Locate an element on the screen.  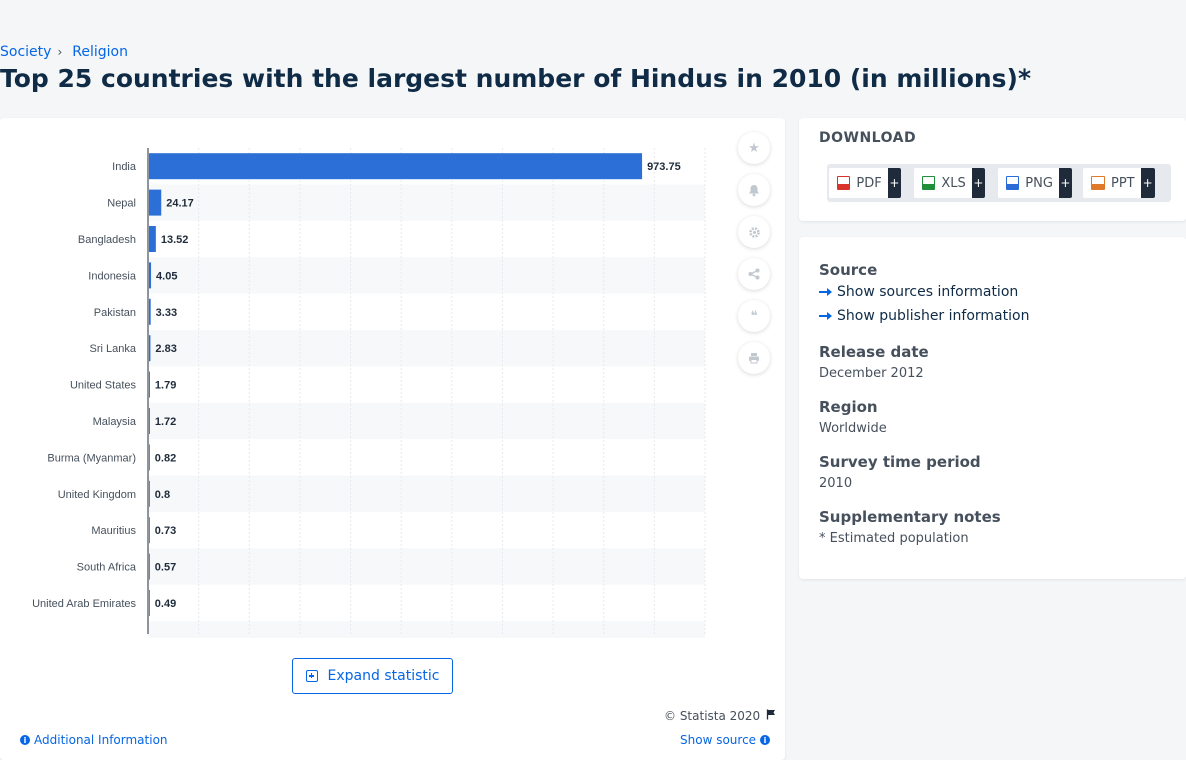
download-pdf-button: PDF + is located at coordinates (865, 183).